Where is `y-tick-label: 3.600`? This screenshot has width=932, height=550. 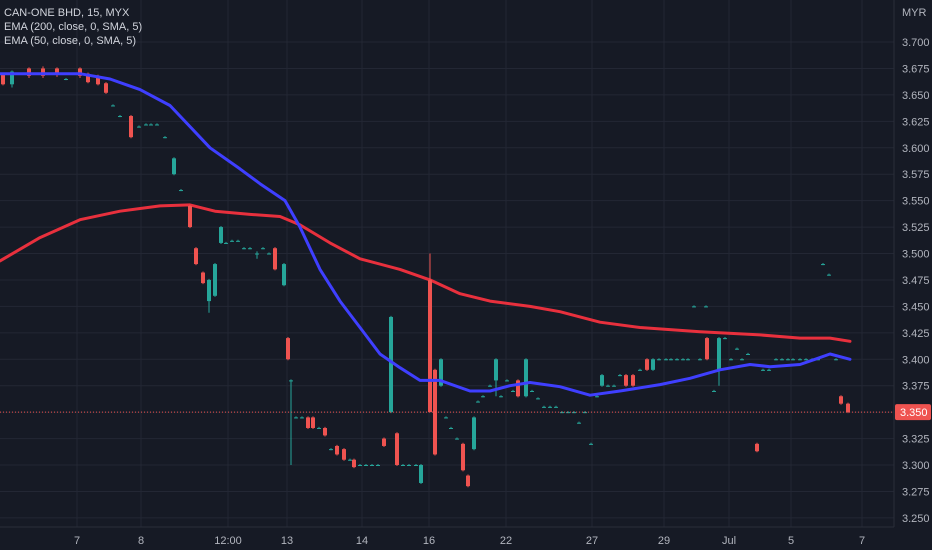
y-tick-label: 3.600 is located at coordinates (916, 149).